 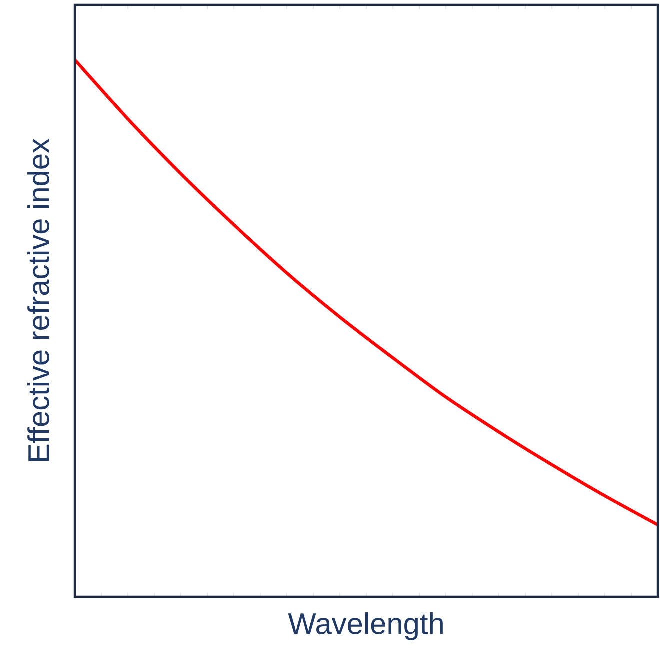 What do you see at coordinates (365, 626) in the screenshot?
I see `x-axis-title: Wavelength` at bounding box center [365, 626].